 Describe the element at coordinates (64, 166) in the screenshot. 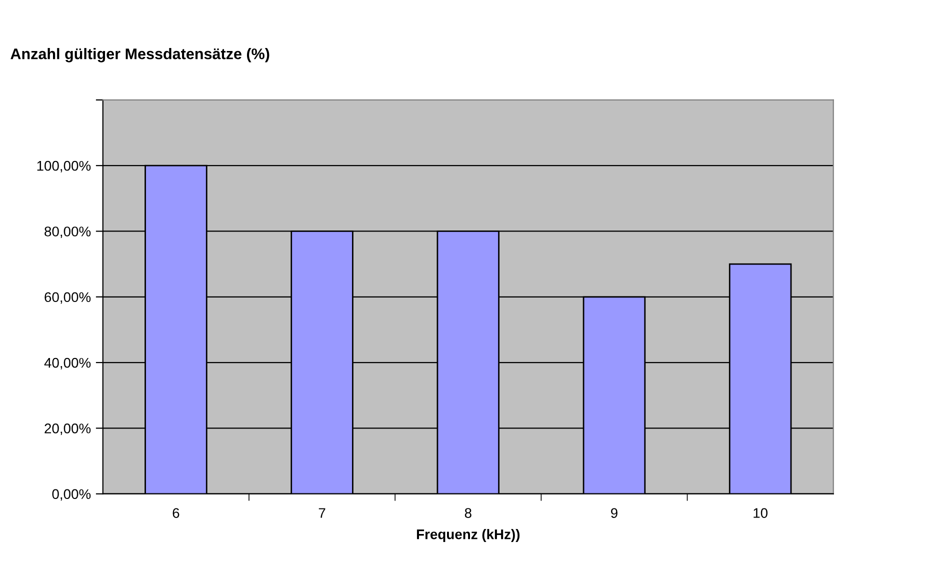

I see `y-tick-label: 100,00%` at that location.